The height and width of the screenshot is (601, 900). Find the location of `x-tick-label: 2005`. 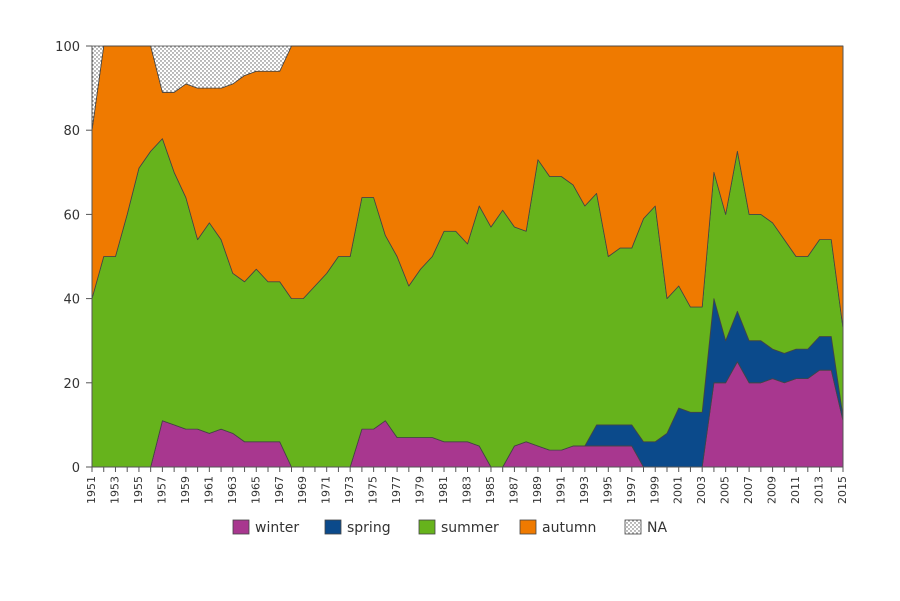

x-tick-label: 2005 is located at coordinates (725, 490).